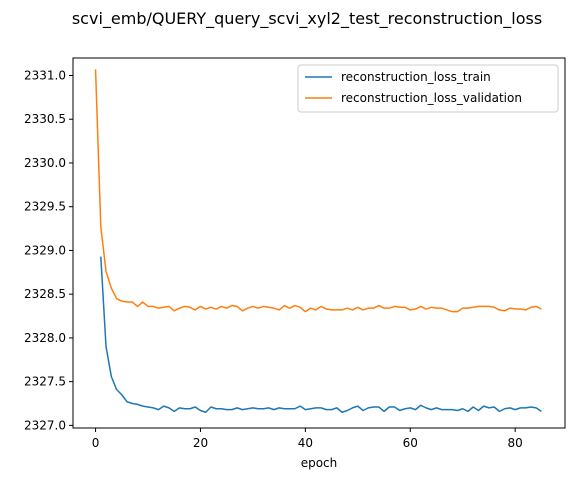  Describe the element at coordinates (45, 163) in the screenshot. I see `y-tick-label: 2330.0` at that location.